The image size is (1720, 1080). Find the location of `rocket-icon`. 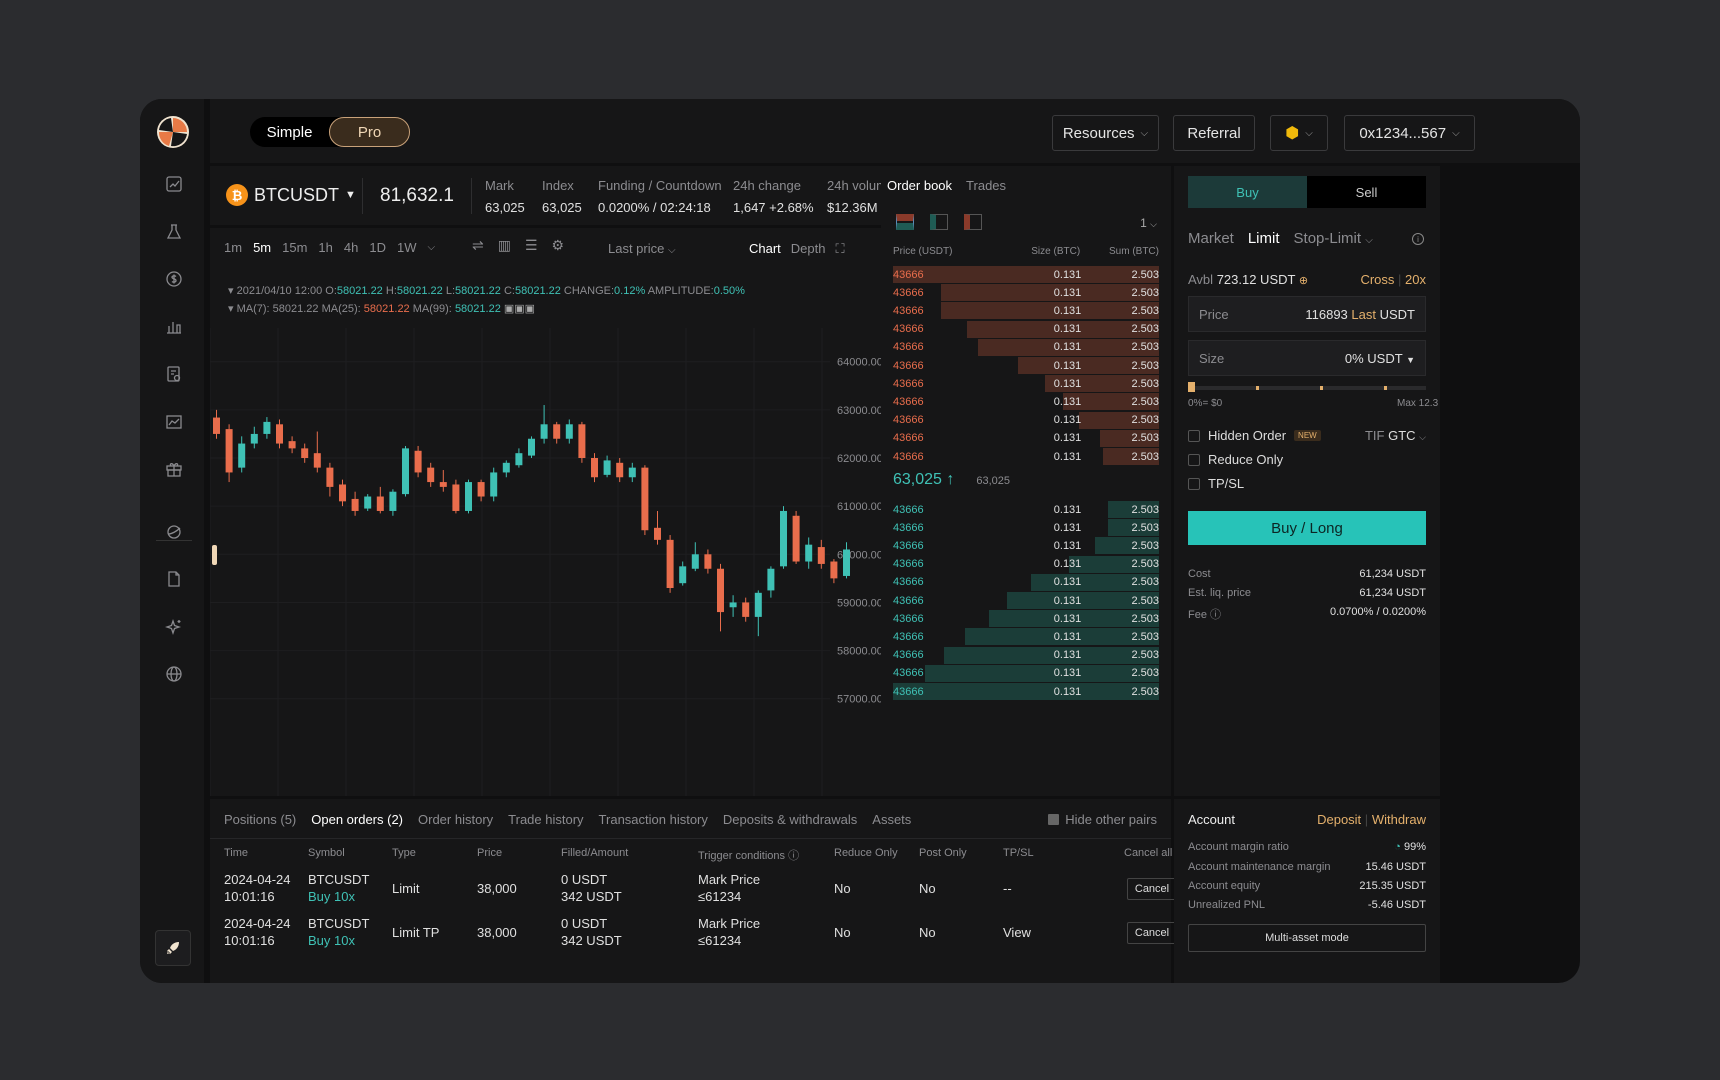

rocket-icon is located at coordinates (173, 948).